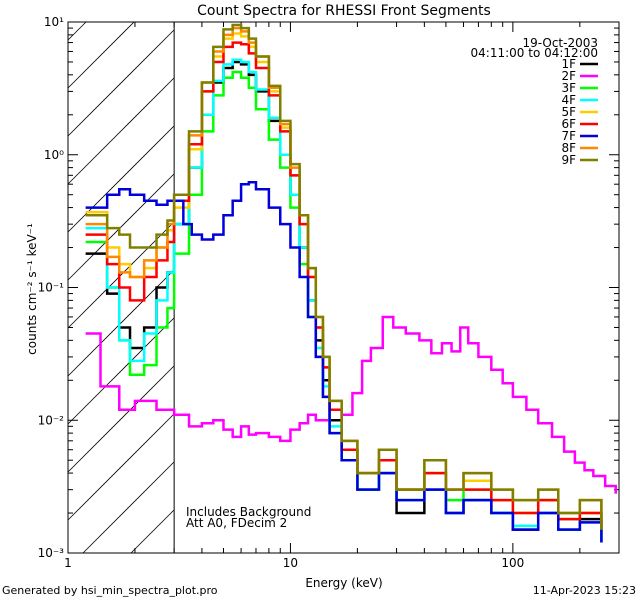 This screenshot has height=600, width=640. I want to click on x-tick-label: 1, so click(68, 563).